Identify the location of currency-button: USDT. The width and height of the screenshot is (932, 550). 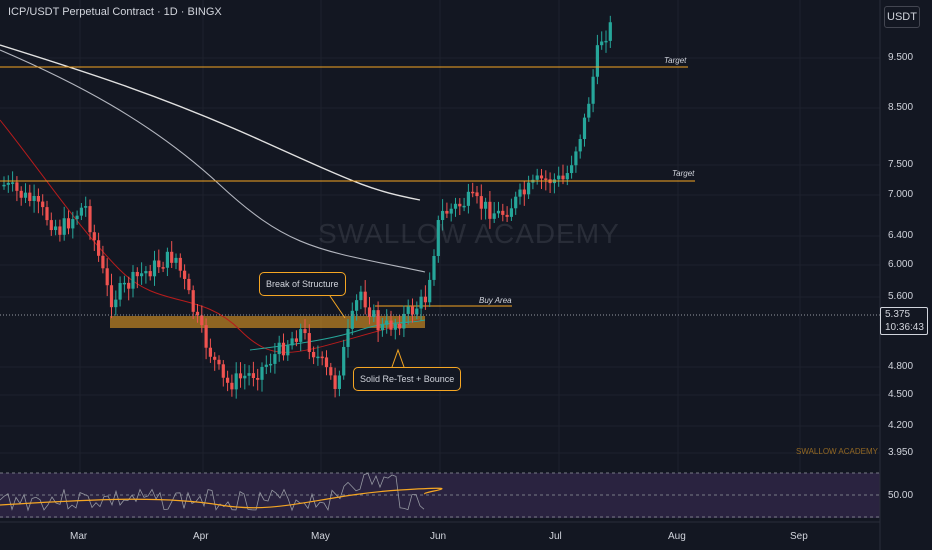
(902, 17).